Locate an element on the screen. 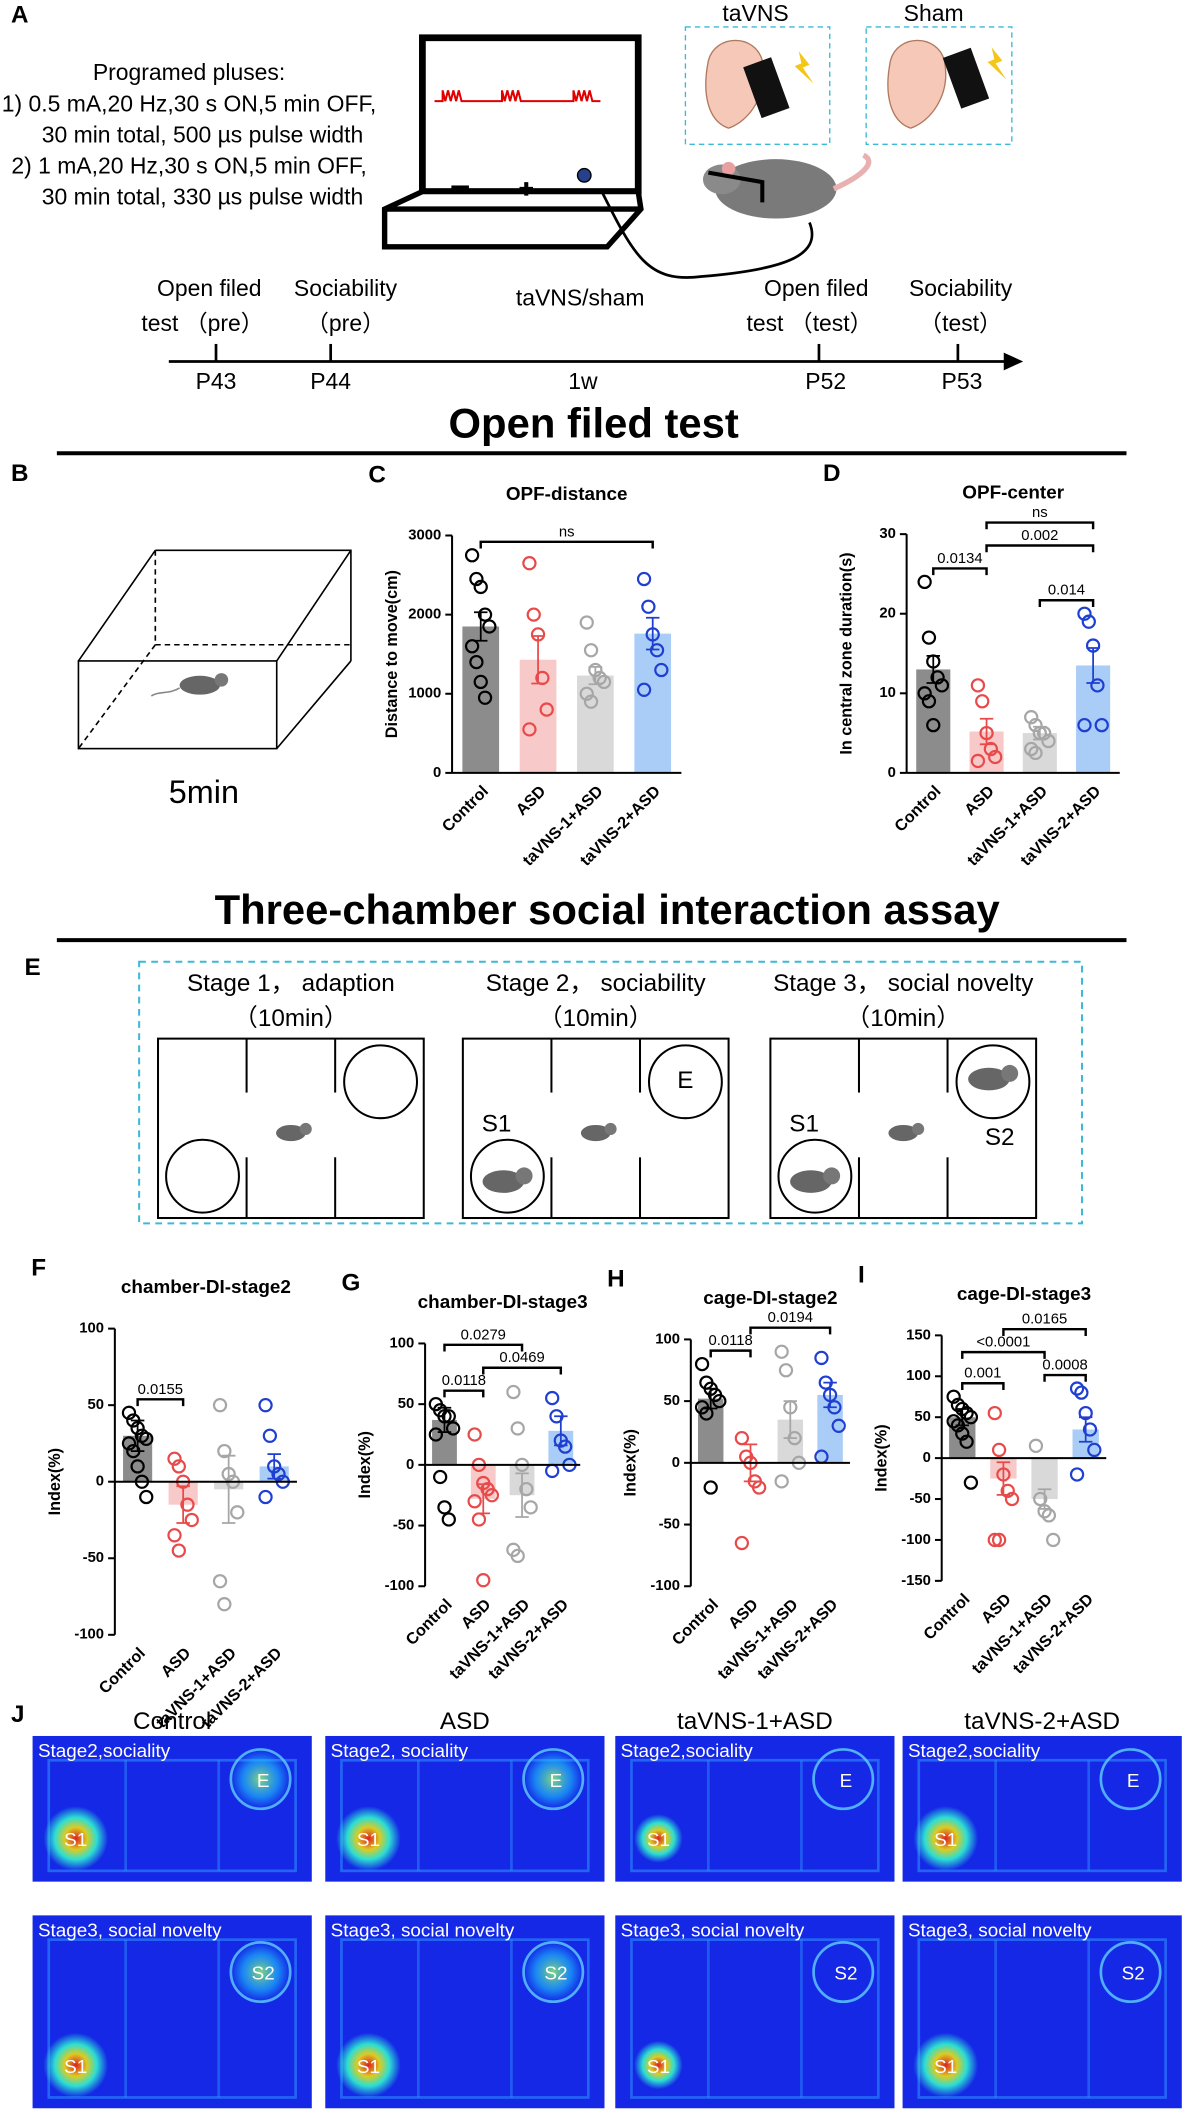  timeline-label: P43 is located at coordinates (216, 381).